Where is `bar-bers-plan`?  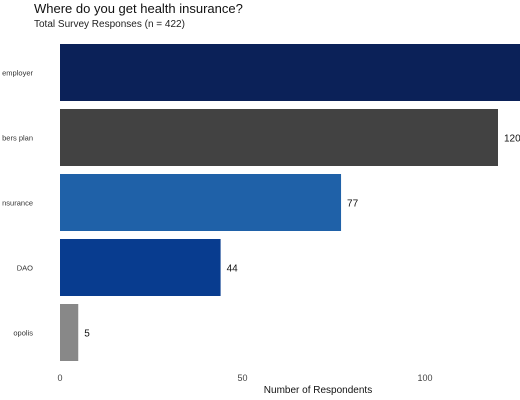 bar-bers-plan is located at coordinates (279, 137).